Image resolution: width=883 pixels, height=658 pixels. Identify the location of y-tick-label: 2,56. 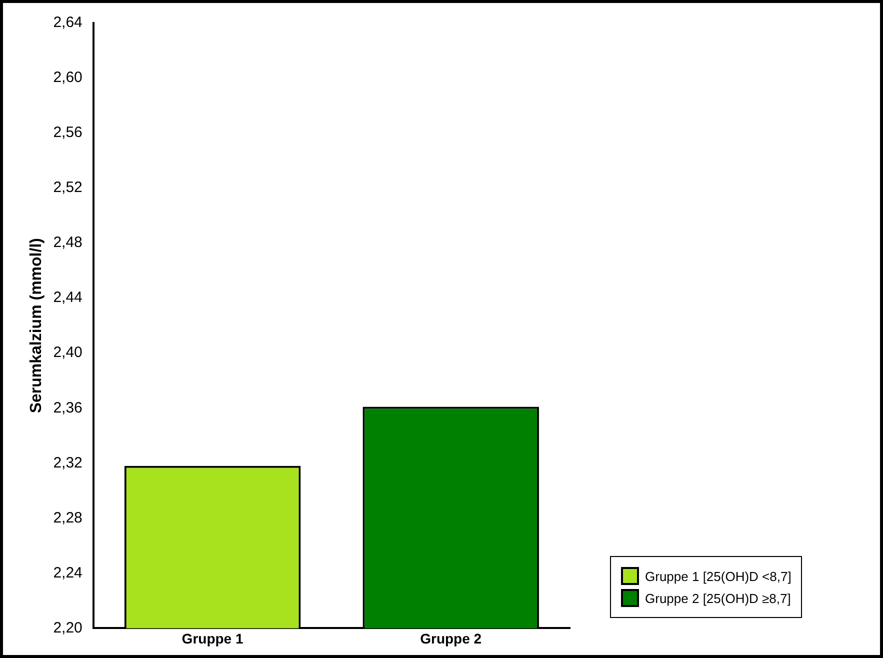
(67, 133).